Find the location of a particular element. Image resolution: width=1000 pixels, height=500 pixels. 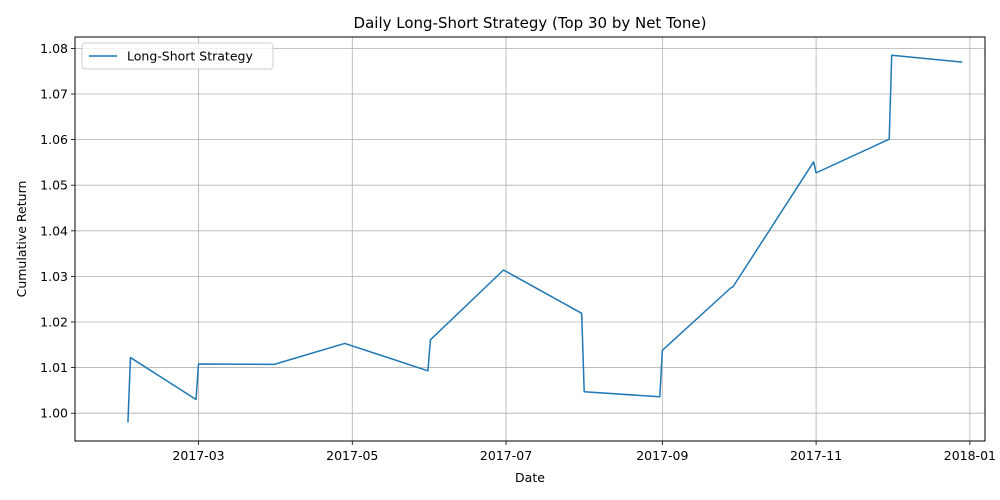

x-tick-label: 2017-11 is located at coordinates (816, 455).